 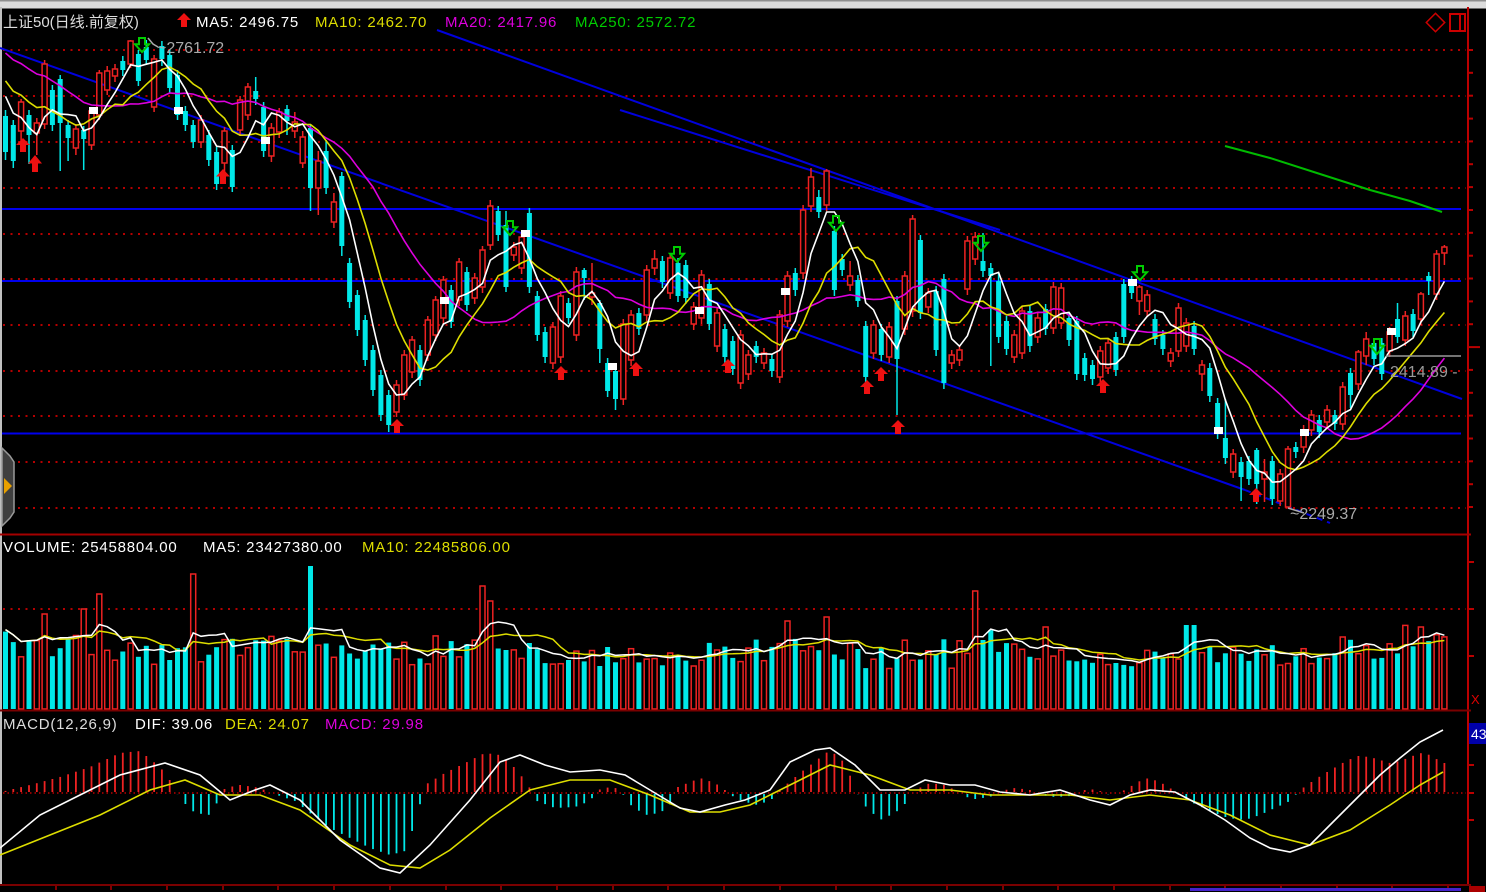 What do you see at coordinates (1478, 734) in the screenshot?
I see `svg-text: 43` at bounding box center [1478, 734].